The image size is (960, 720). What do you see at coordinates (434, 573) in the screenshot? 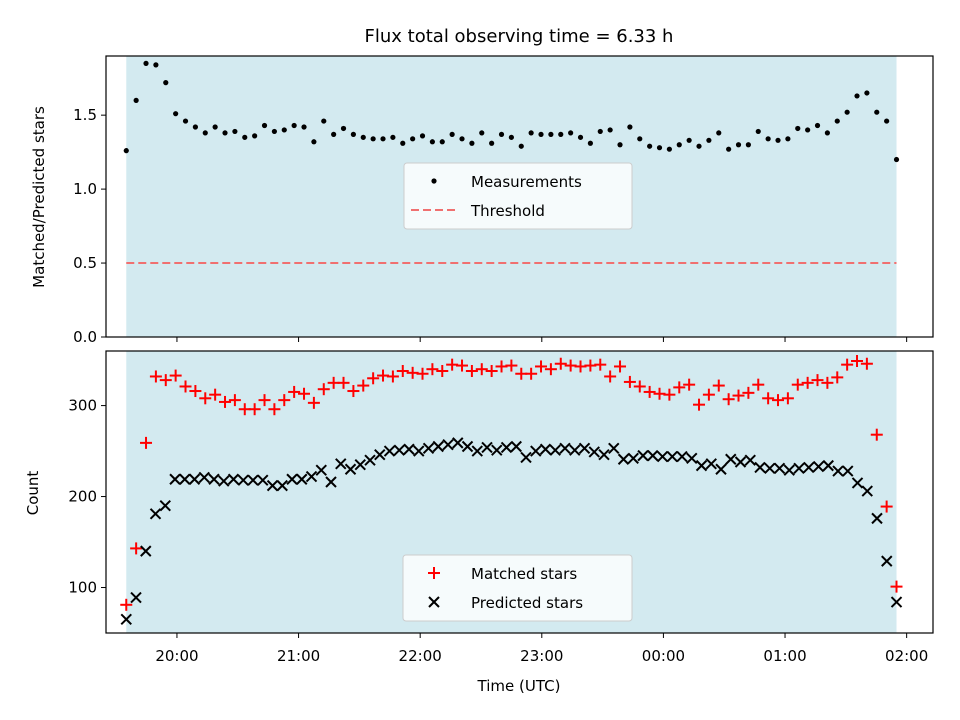
I see `legend-matched-marker` at bounding box center [434, 573].